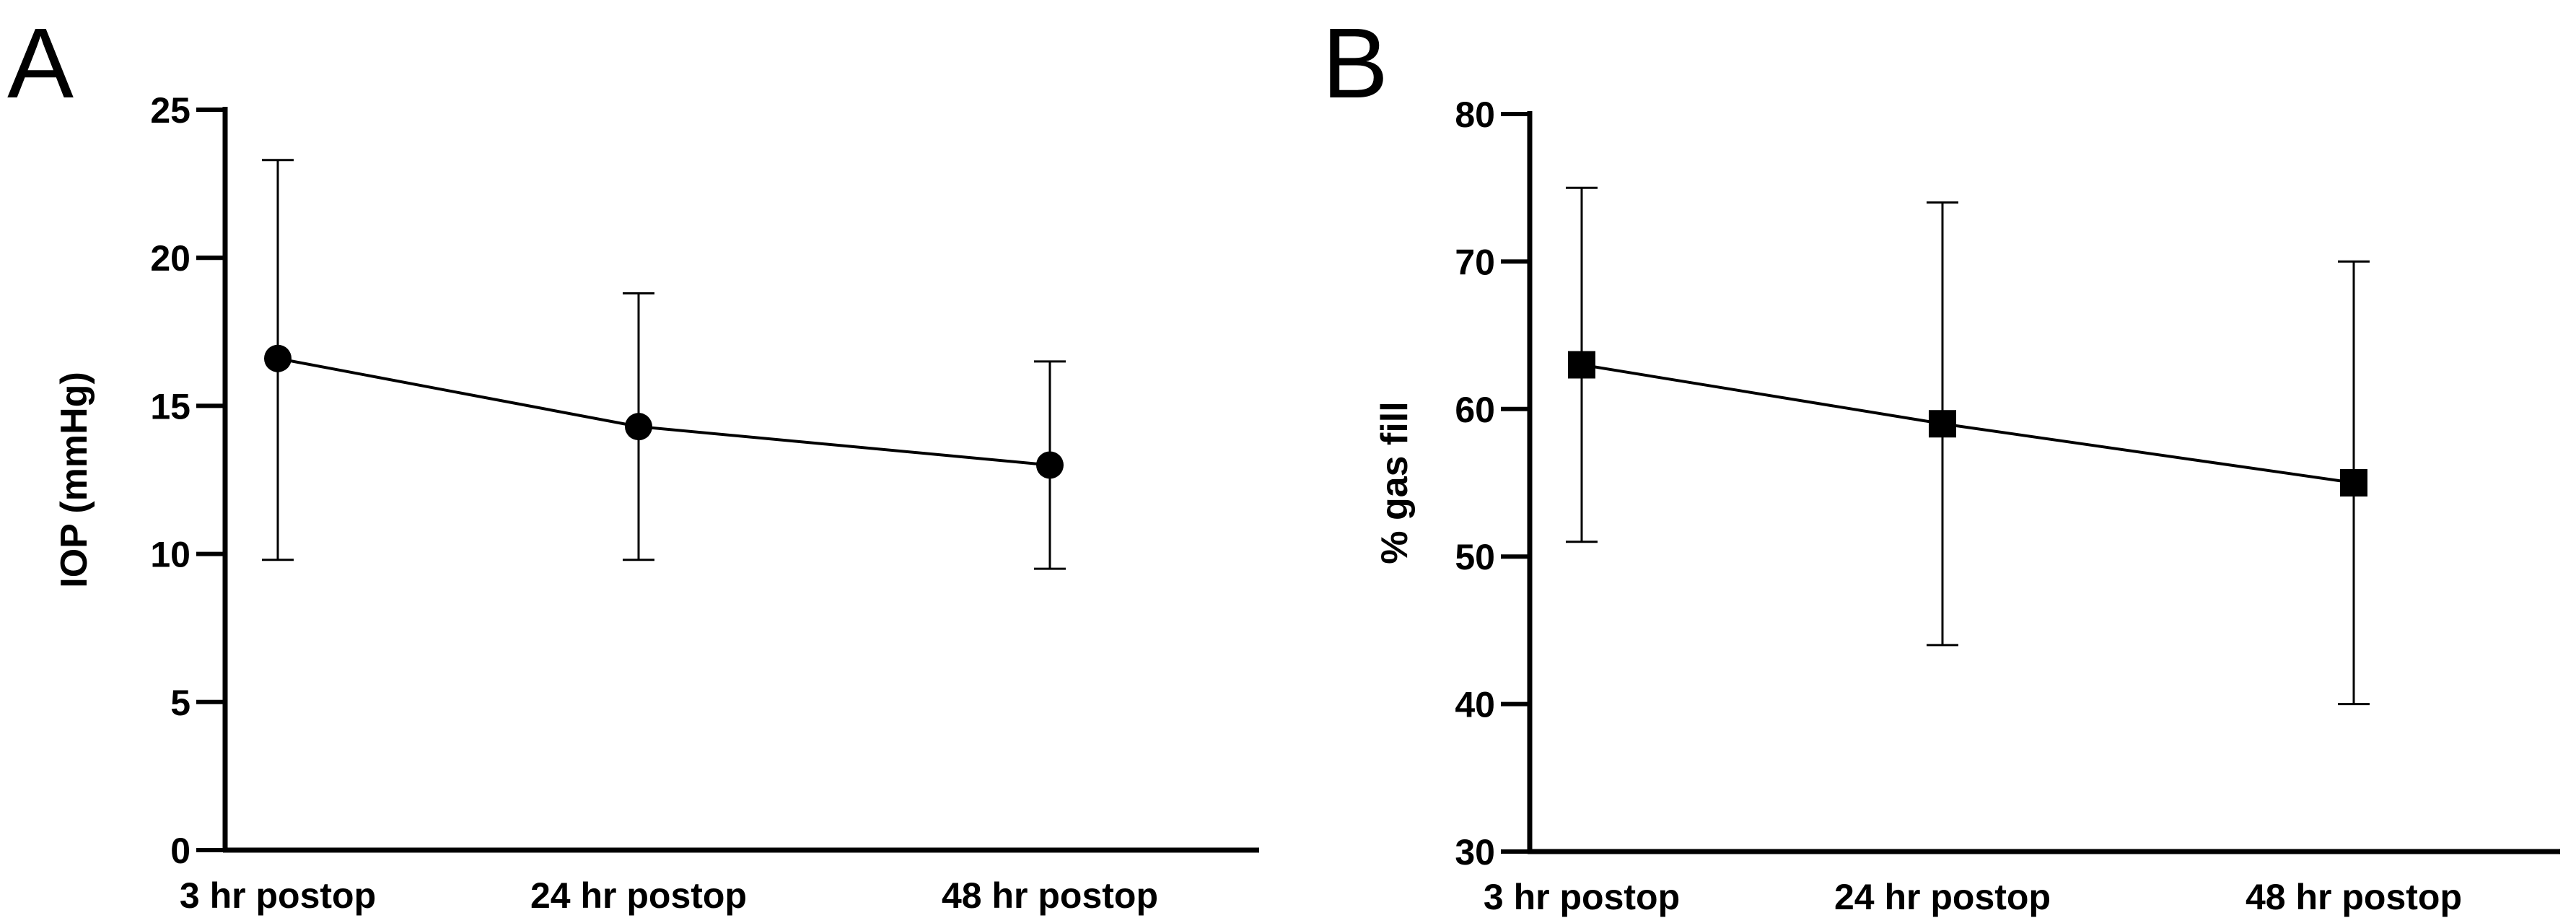 The image size is (2576, 923). What do you see at coordinates (1395, 483) in the screenshot?
I see `y-axis-label: % gas fill` at bounding box center [1395, 483].